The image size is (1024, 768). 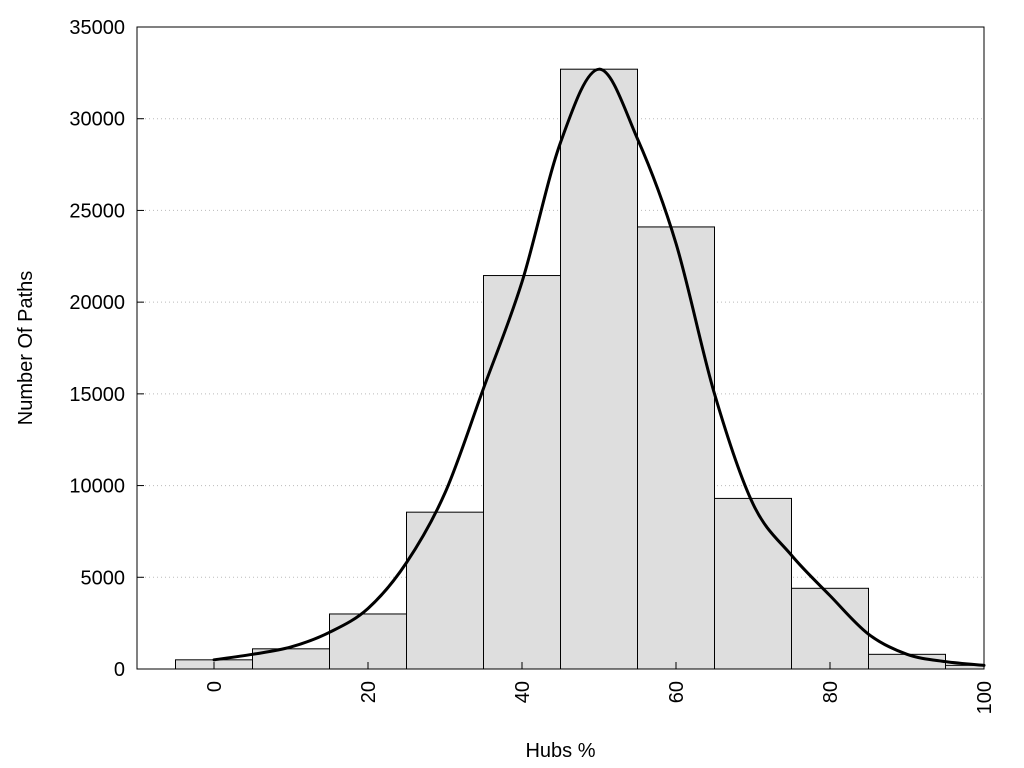 I want to click on y-axis-label: Number Of Paths, so click(x=26, y=348).